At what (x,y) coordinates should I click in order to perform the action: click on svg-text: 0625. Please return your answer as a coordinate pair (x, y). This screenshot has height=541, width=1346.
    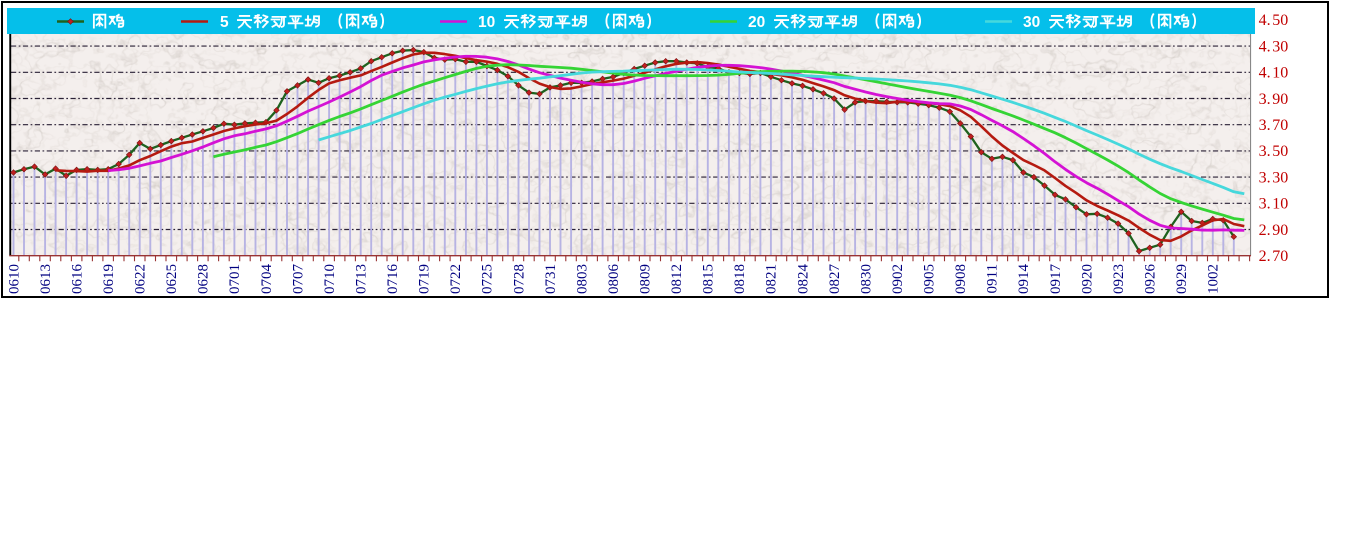
    Looking at the image, I should click on (172, 279).